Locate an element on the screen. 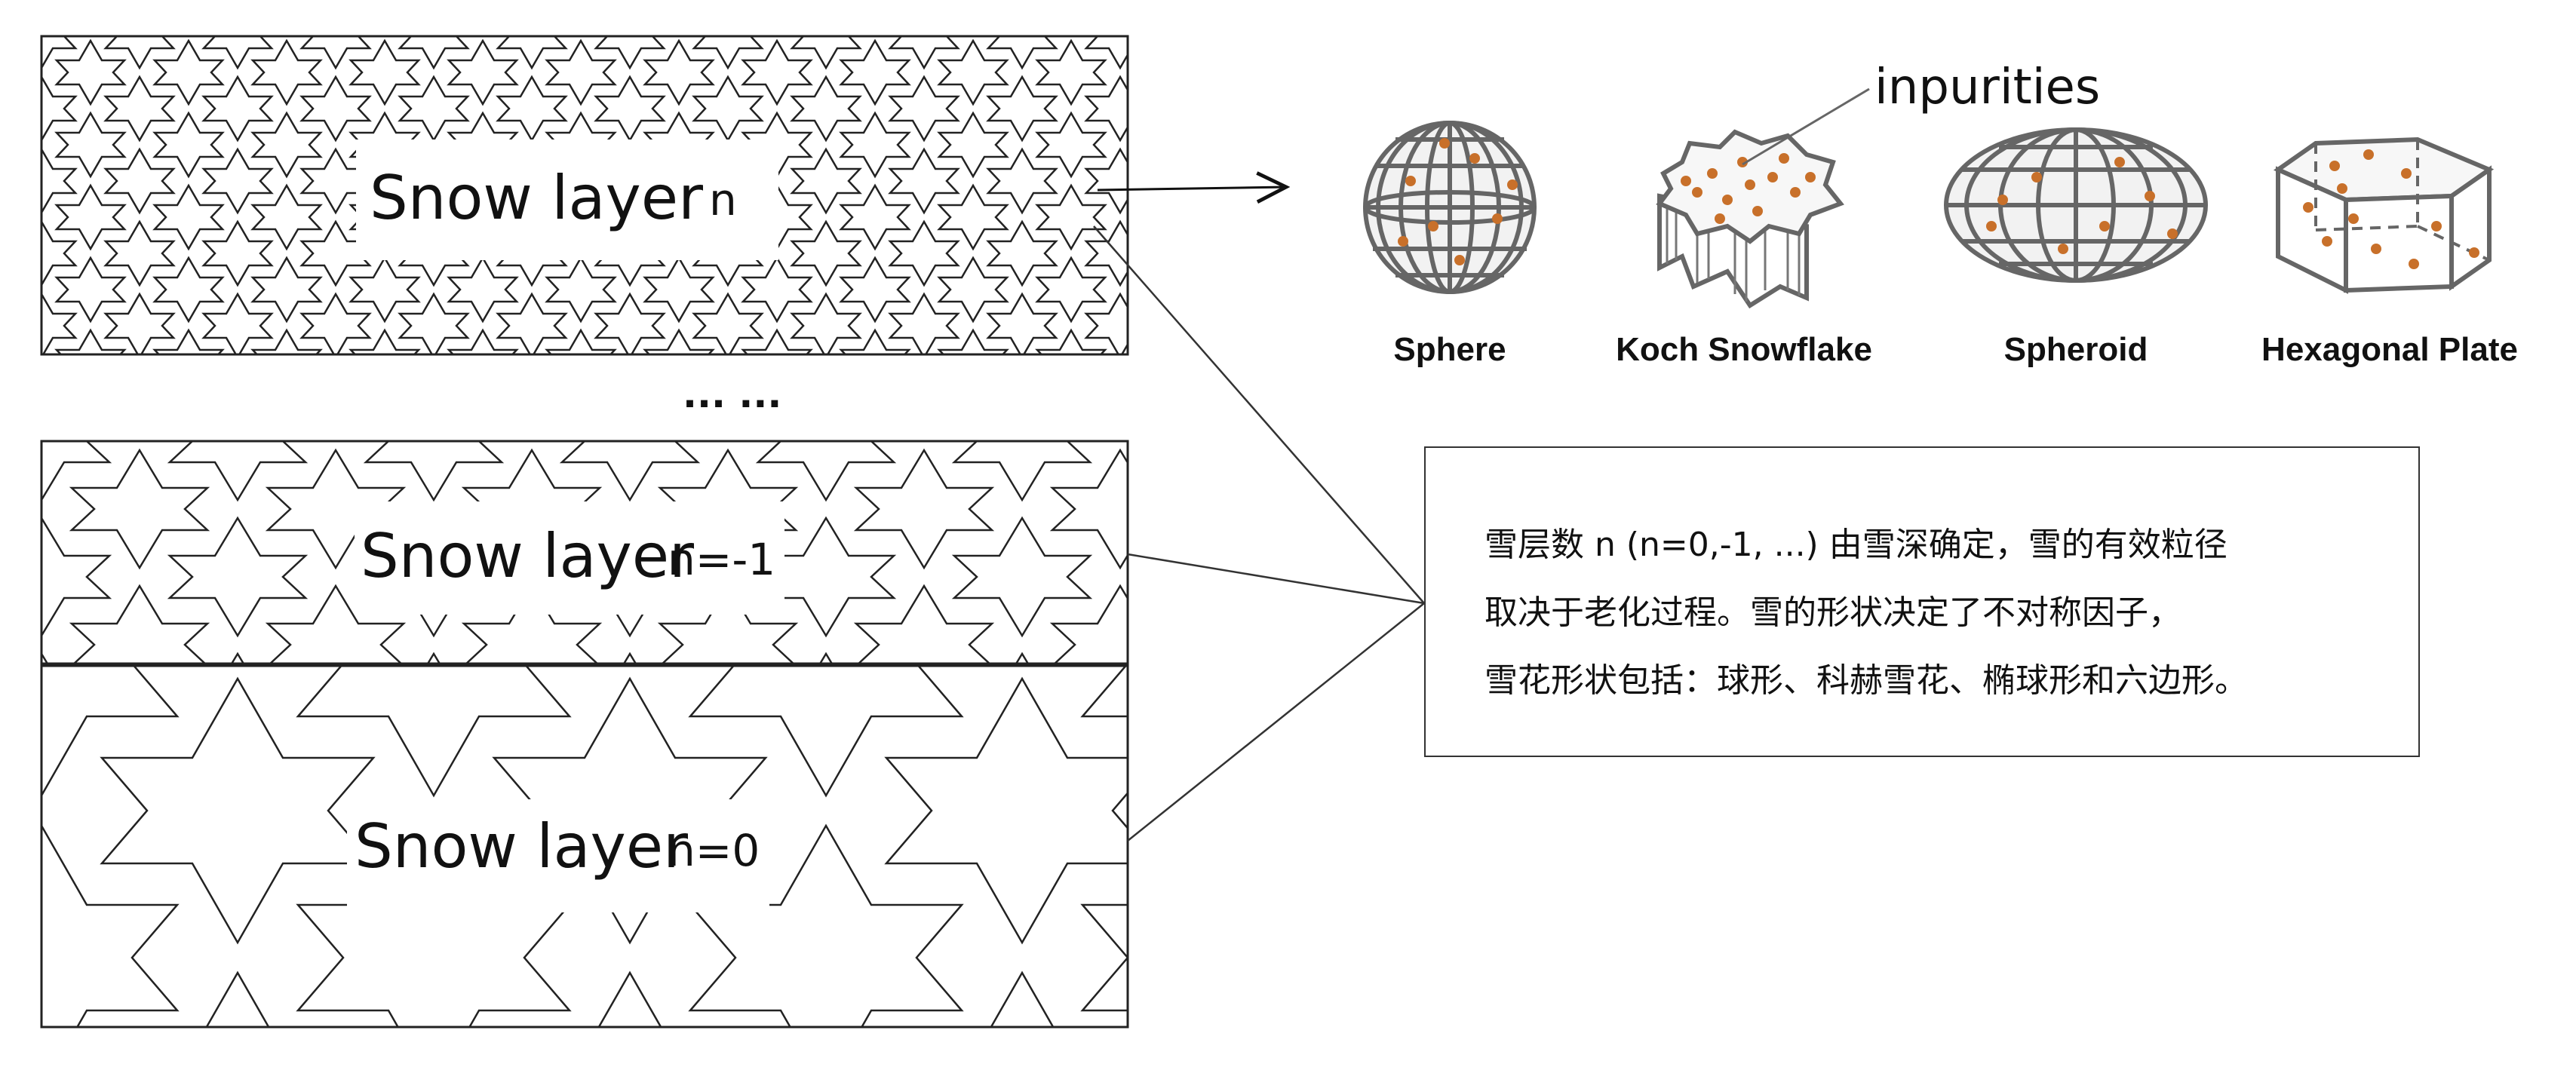 The width and height of the screenshot is (2576, 1067). impurities-label: inpurities is located at coordinates (1987, 87).